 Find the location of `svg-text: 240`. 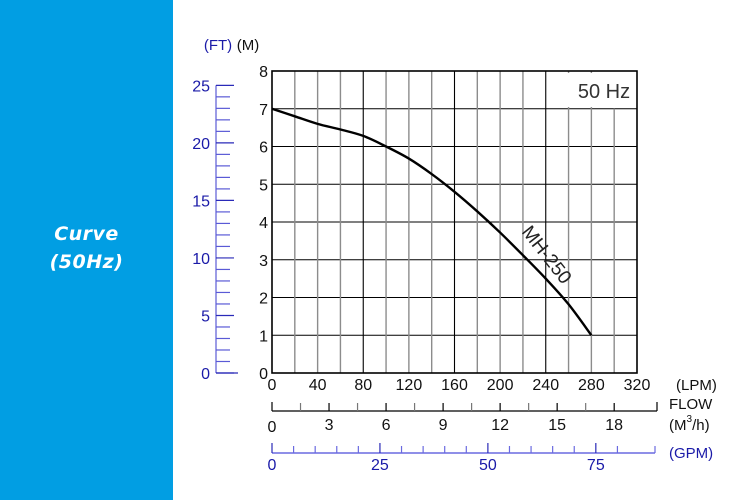

svg-text: 240 is located at coordinates (545, 385).